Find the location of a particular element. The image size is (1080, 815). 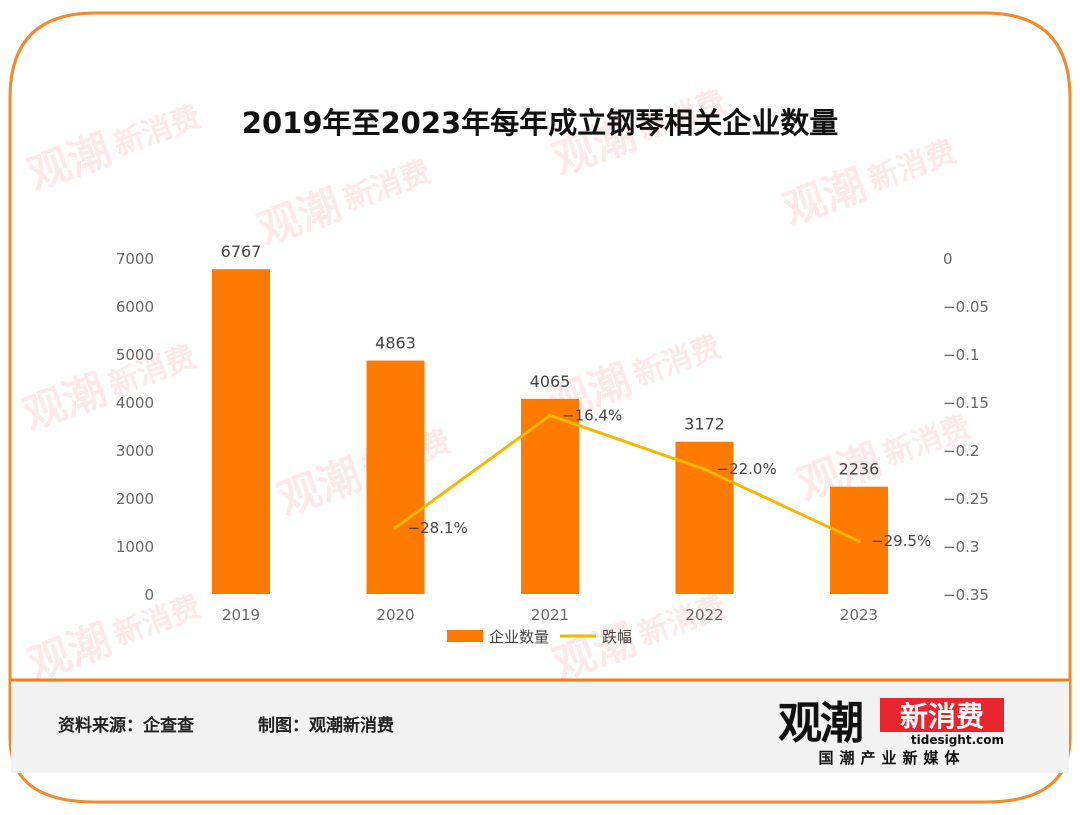

legend: 企业数量 跌幅 is located at coordinates (539, 637).